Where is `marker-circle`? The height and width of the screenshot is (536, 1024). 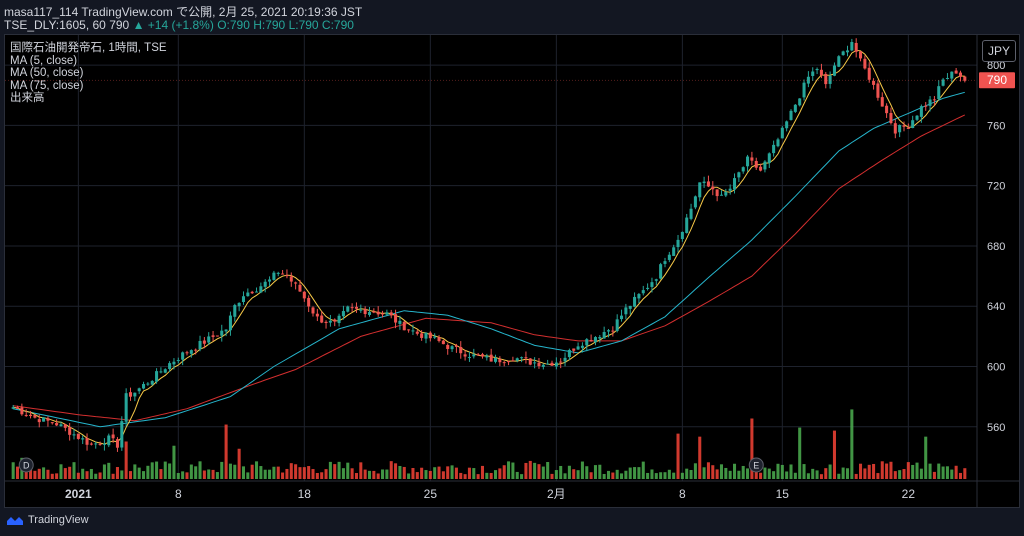 marker-circle is located at coordinates (756, 465).